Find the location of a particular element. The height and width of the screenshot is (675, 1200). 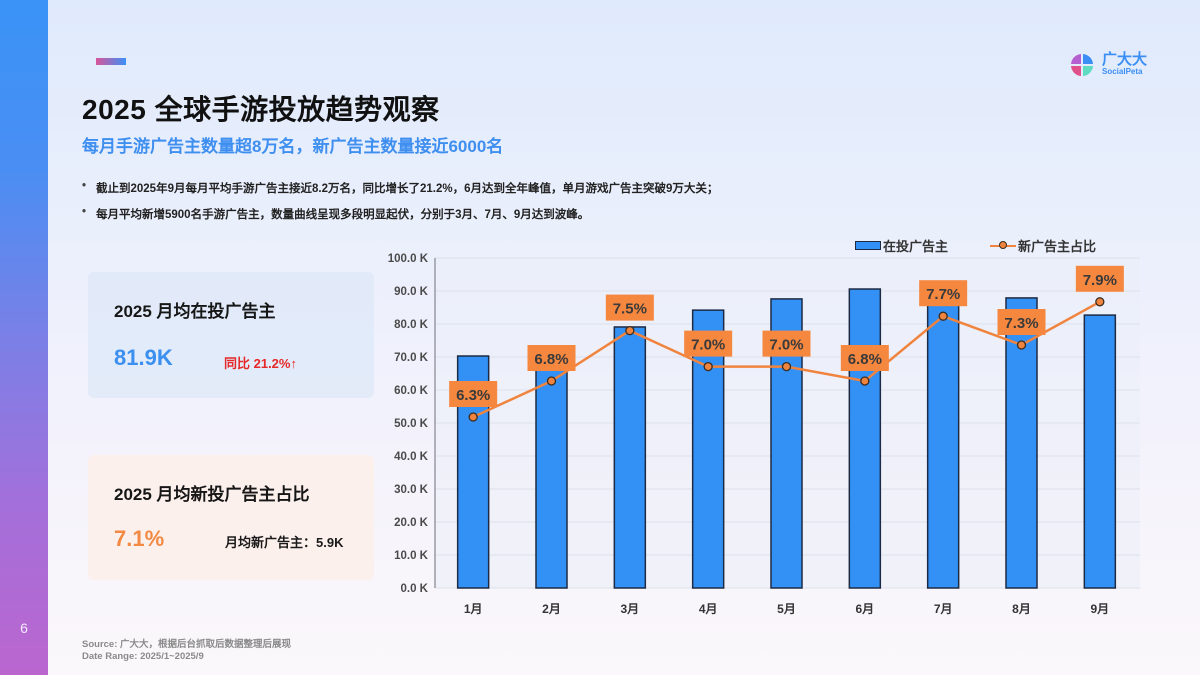

x-tick-label: 2月 is located at coordinates (551, 609).